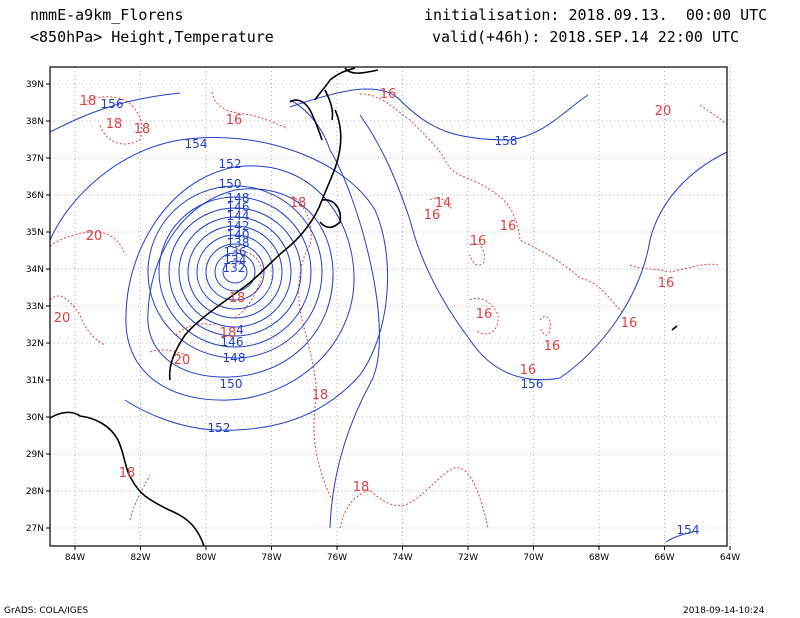 Image resolution: width=800 pixels, height=618 pixels. Describe the element at coordinates (35, 381) in the screenshot. I see `lat-tick-label: 31N` at that location.